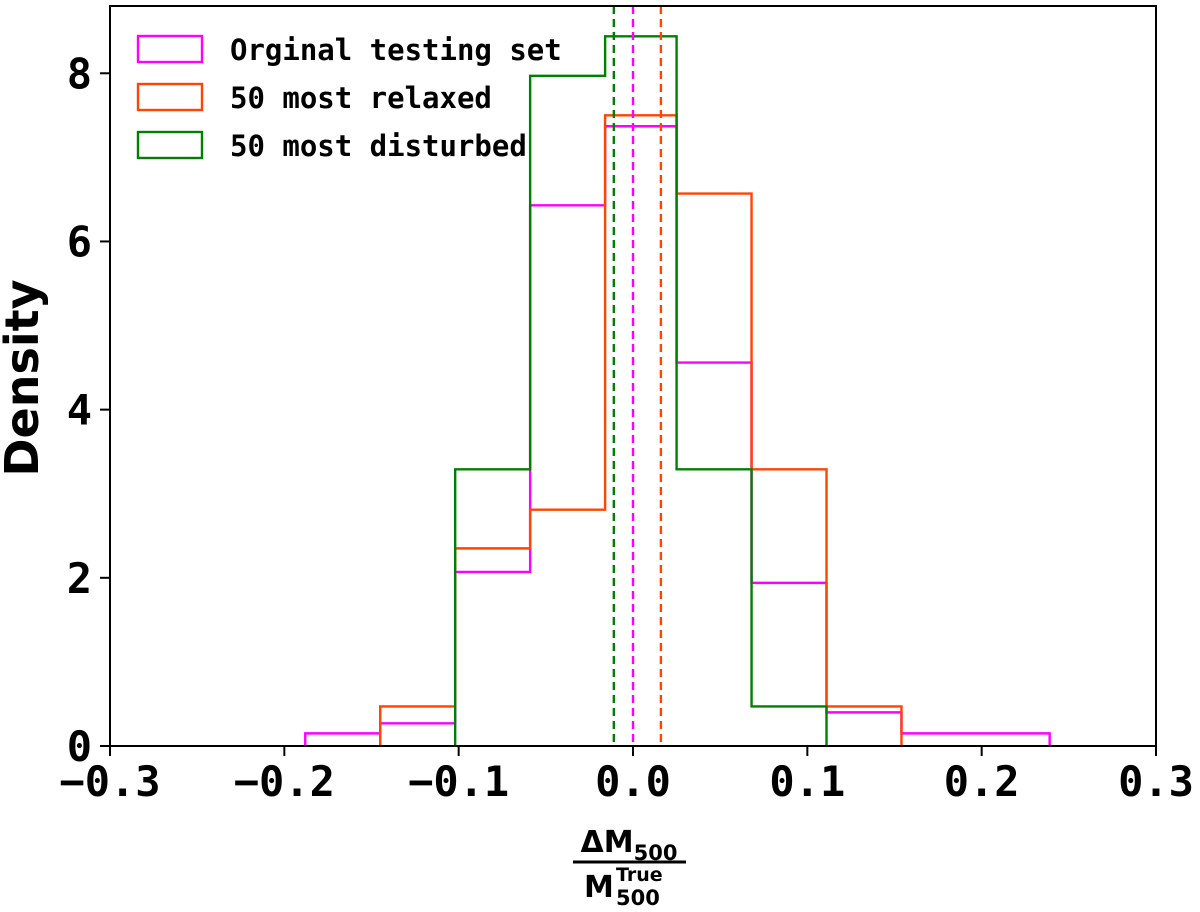  I want to click on legend-label-1: Orginal testing set, so click(396, 50).